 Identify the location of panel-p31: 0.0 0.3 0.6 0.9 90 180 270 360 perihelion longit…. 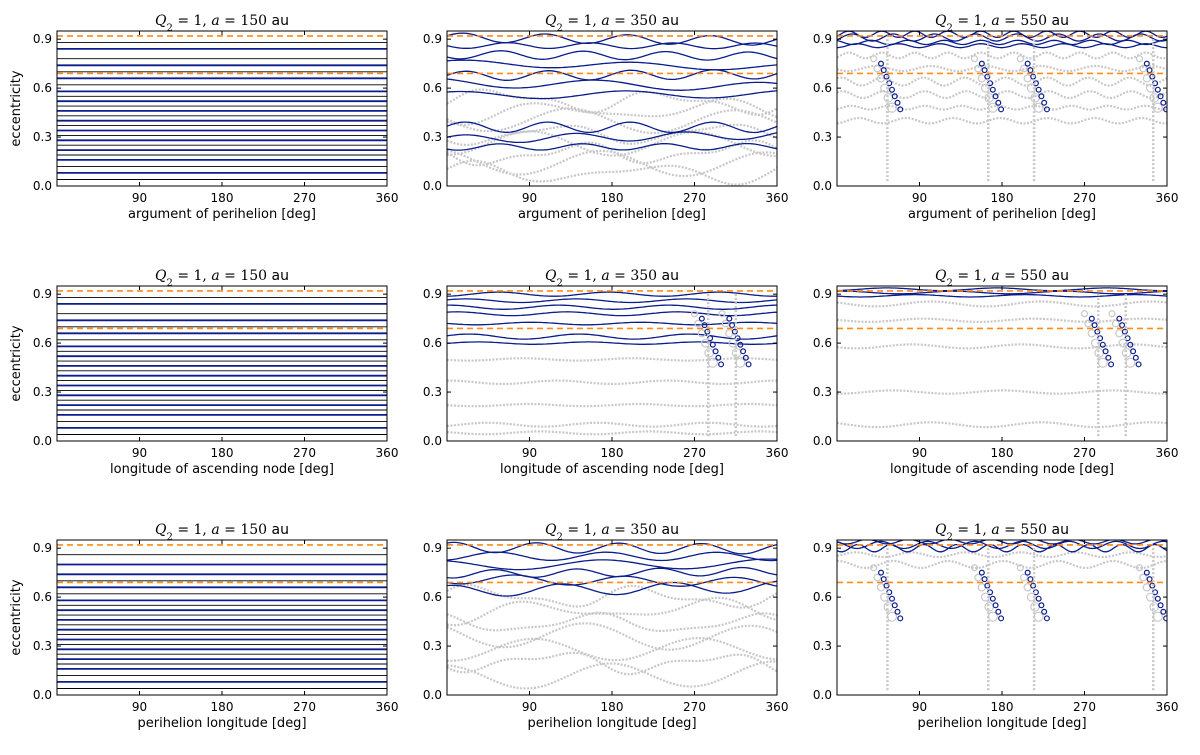
(203, 626).